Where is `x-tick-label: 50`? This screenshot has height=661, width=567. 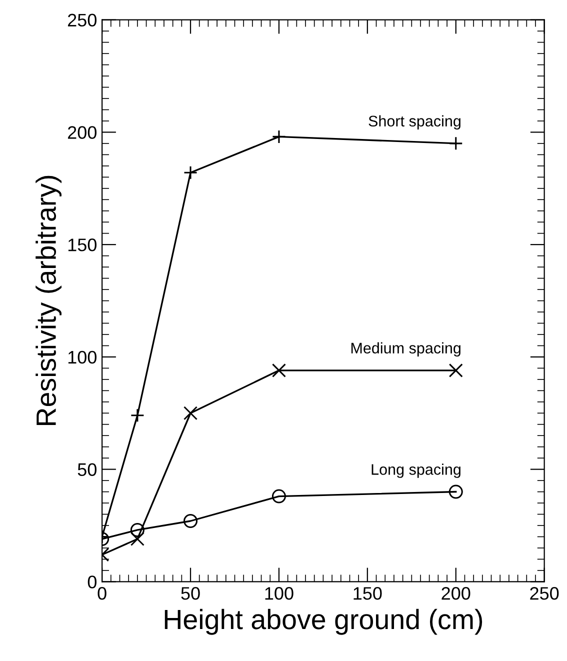 x-tick-label: 50 is located at coordinates (190, 593).